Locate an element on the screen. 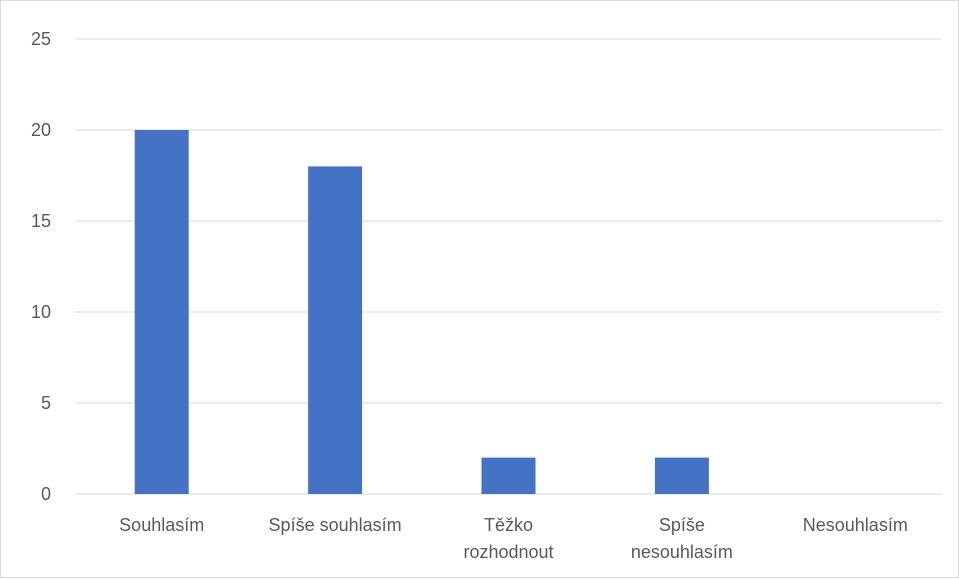 This screenshot has width=959, height=579. y-tick-label: 25 is located at coordinates (41, 39).